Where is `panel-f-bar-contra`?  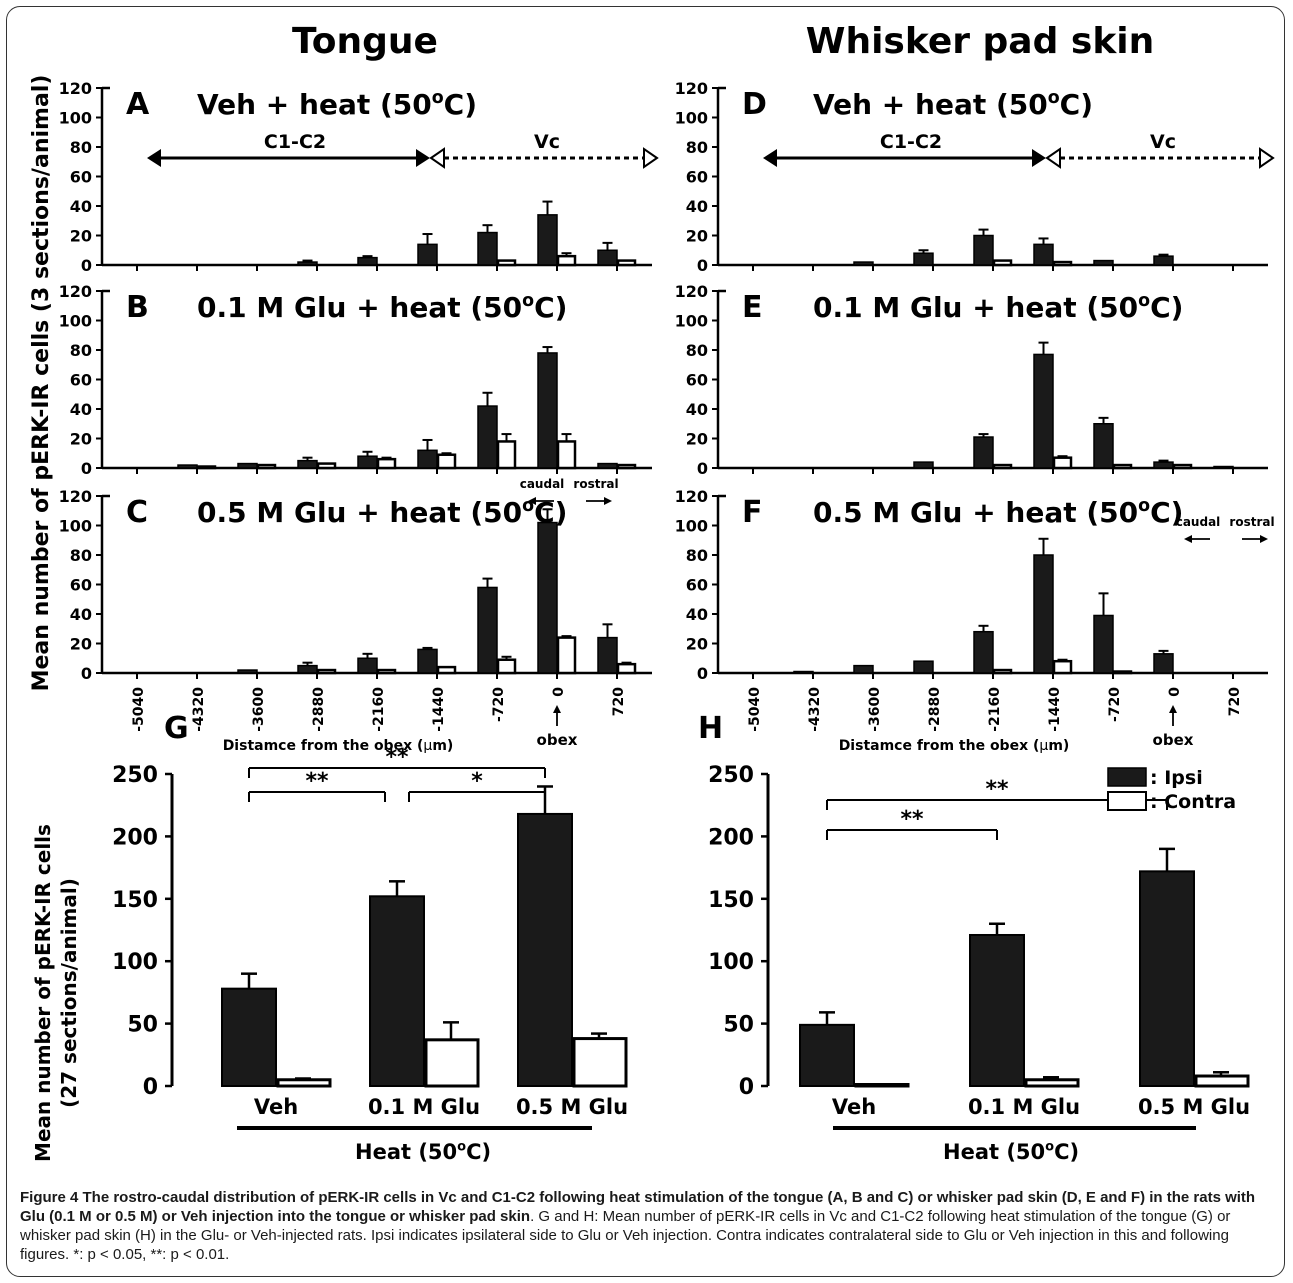 panel-f-bar-contra is located at coordinates (1122, 672).